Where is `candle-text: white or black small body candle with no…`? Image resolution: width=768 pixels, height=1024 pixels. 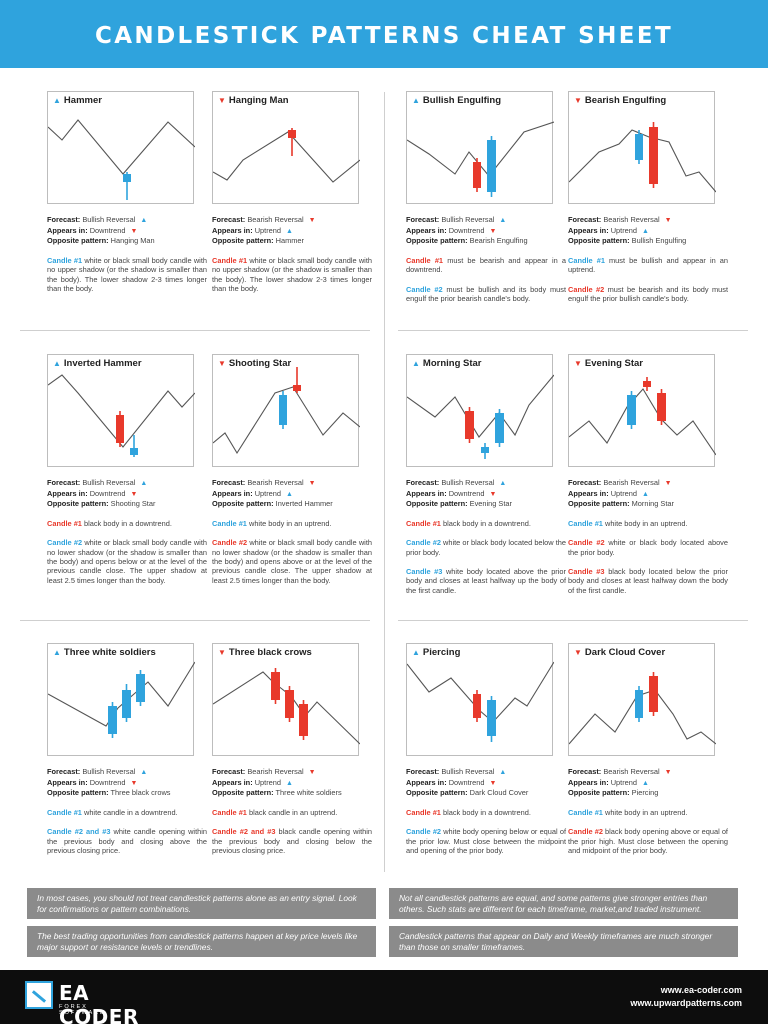 candle-text: white or black small body candle with no… is located at coordinates (292, 274).